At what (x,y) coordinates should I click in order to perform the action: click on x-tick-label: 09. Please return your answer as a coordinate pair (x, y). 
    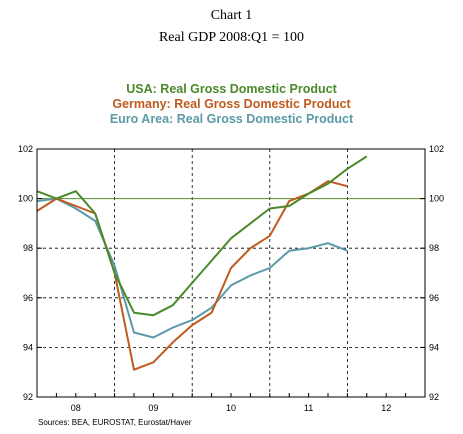
    Looking at the image, I should click on (153, 408).